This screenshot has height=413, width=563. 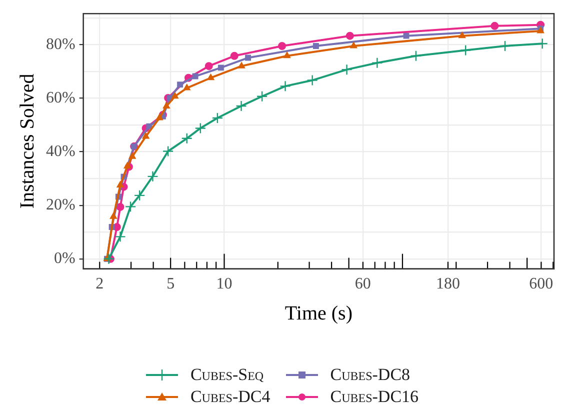 What do you see at coordinates (27, 141) in the screenshot?
I see `y-axis-title: Instances Solved` at bounding box center [27, 141].